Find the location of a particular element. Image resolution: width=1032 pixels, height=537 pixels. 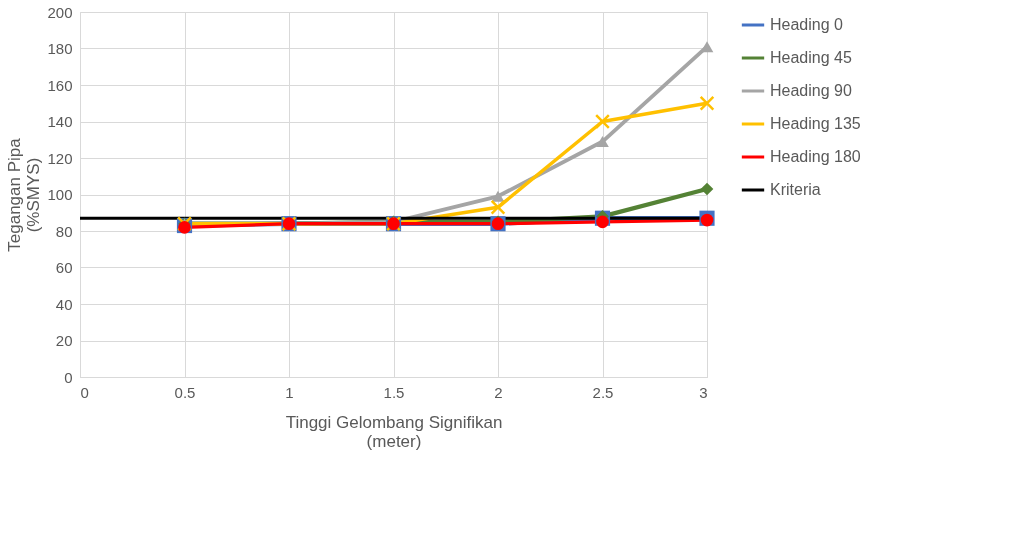

y-tick-label: 0 is located at coordinates (68, 377).